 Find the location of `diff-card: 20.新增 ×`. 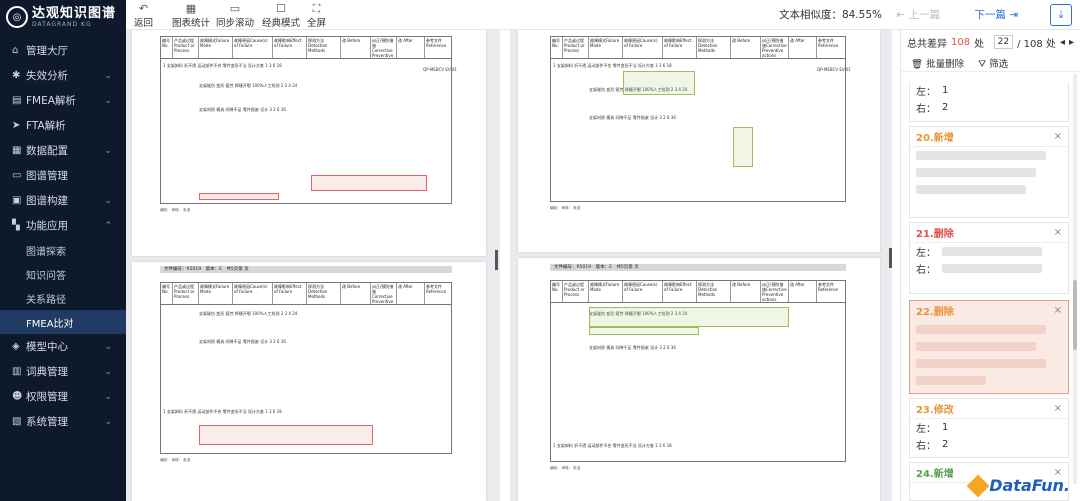

diff-card: 20.新增 × is located at coordinates (989, 172).